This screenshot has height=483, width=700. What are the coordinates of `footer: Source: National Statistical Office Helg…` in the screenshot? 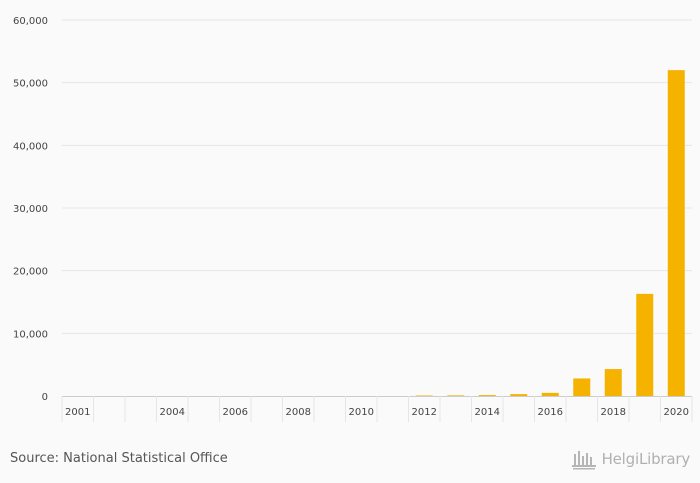 It's located at (350, 461).